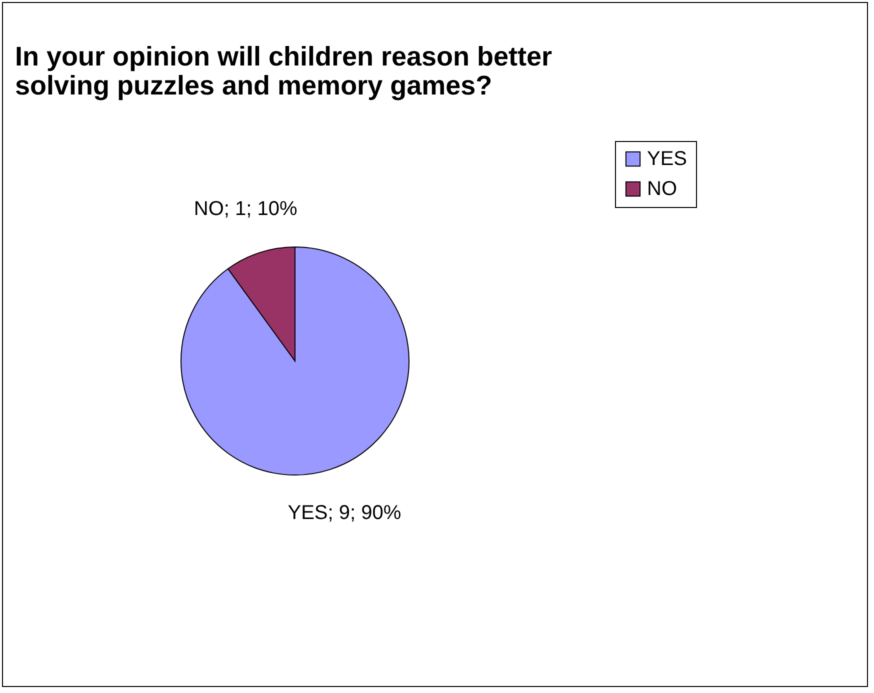 This screenshot has height=693, width=874. I want to click on data-label: NO; 1; 10%, so click(246, 209).